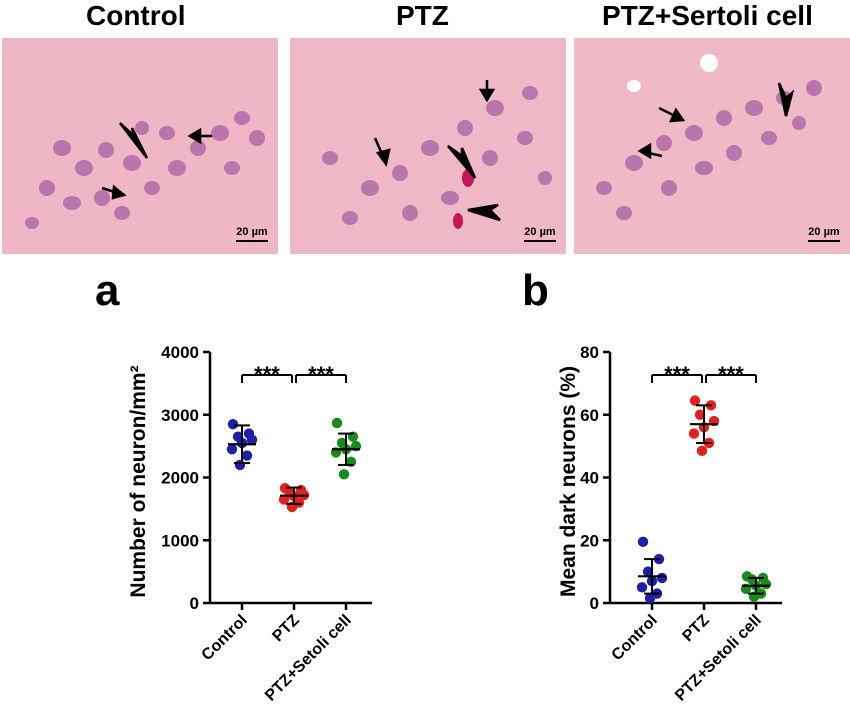 This screenshot has height=726, width=850. Describe the element at coordinates (589, 352) in the screenshot. I see `y-tick-label: 80` at that location.